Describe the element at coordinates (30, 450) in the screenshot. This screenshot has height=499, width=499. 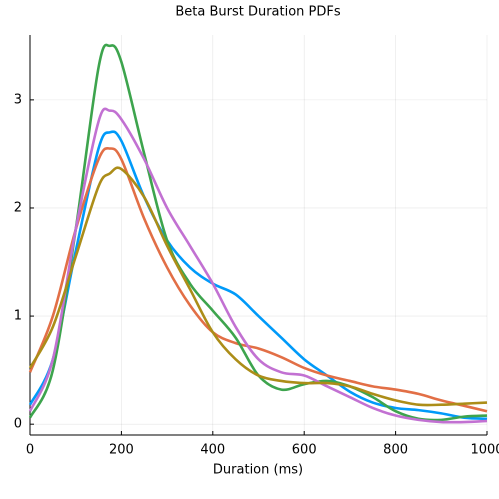
I see `x-tick-label: 0` at that location.